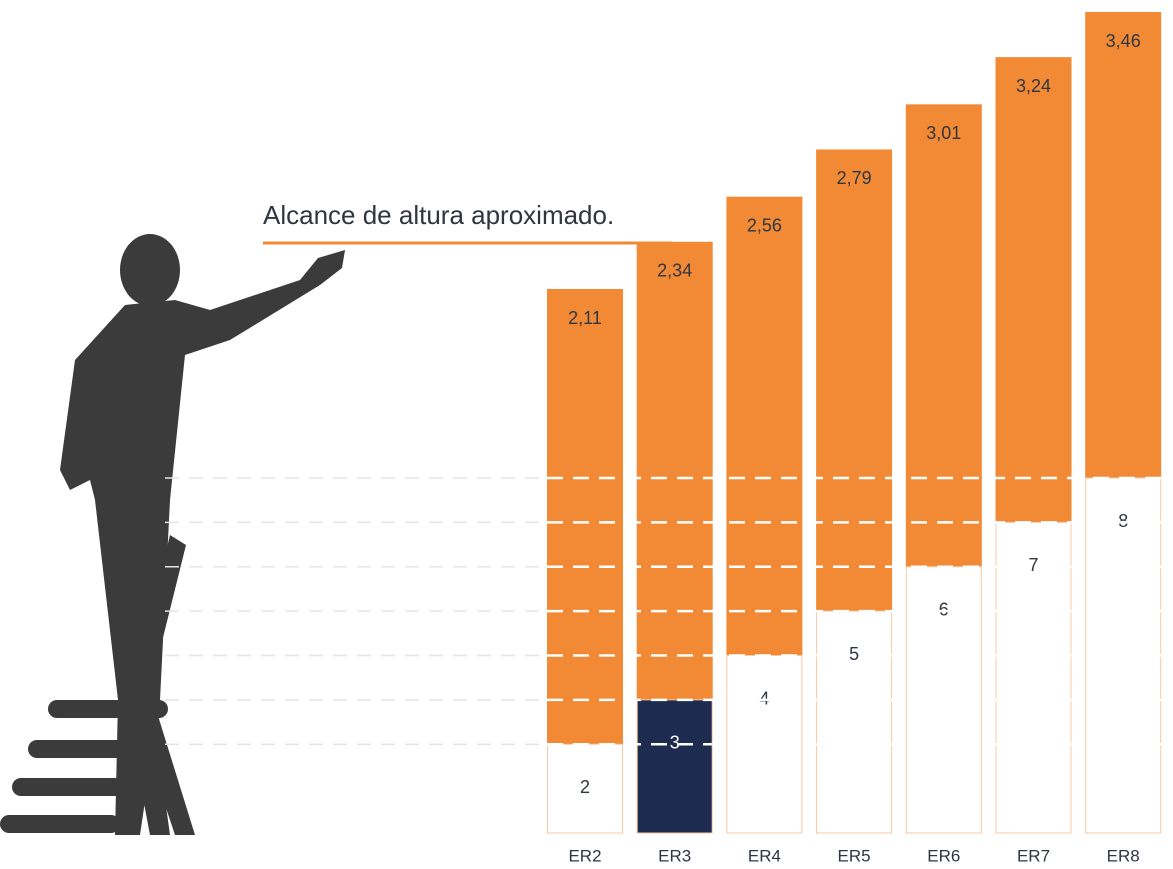 This screenshot has width=1173, height=869. Describe the element at coordinates (1033, 86) in the screenshot. I see `reach-label: 3,24` at that location.